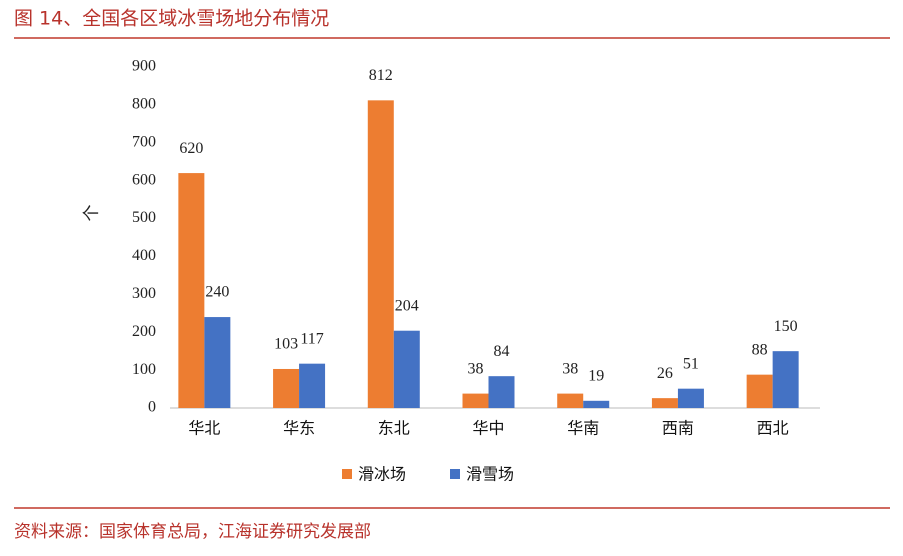 The width and height of the screenshot is (903, 556). What do you see at coordinates (286, 344) in the screenshot?
I see `data-label: 103` at bounding box center [286, 344].